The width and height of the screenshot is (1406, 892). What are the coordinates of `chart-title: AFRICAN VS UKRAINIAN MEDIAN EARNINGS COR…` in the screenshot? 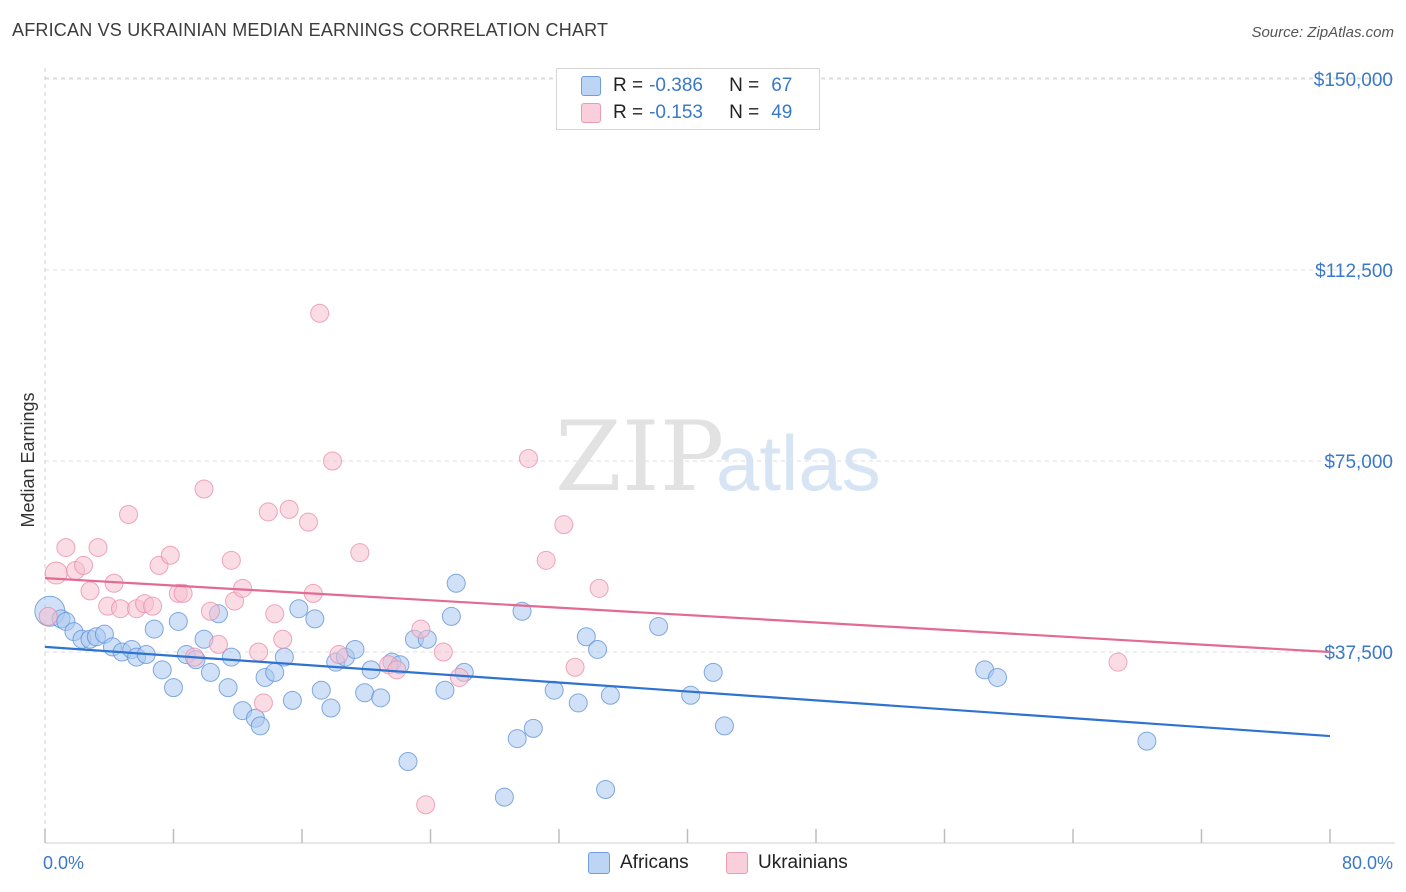 It's located at (310, 30).